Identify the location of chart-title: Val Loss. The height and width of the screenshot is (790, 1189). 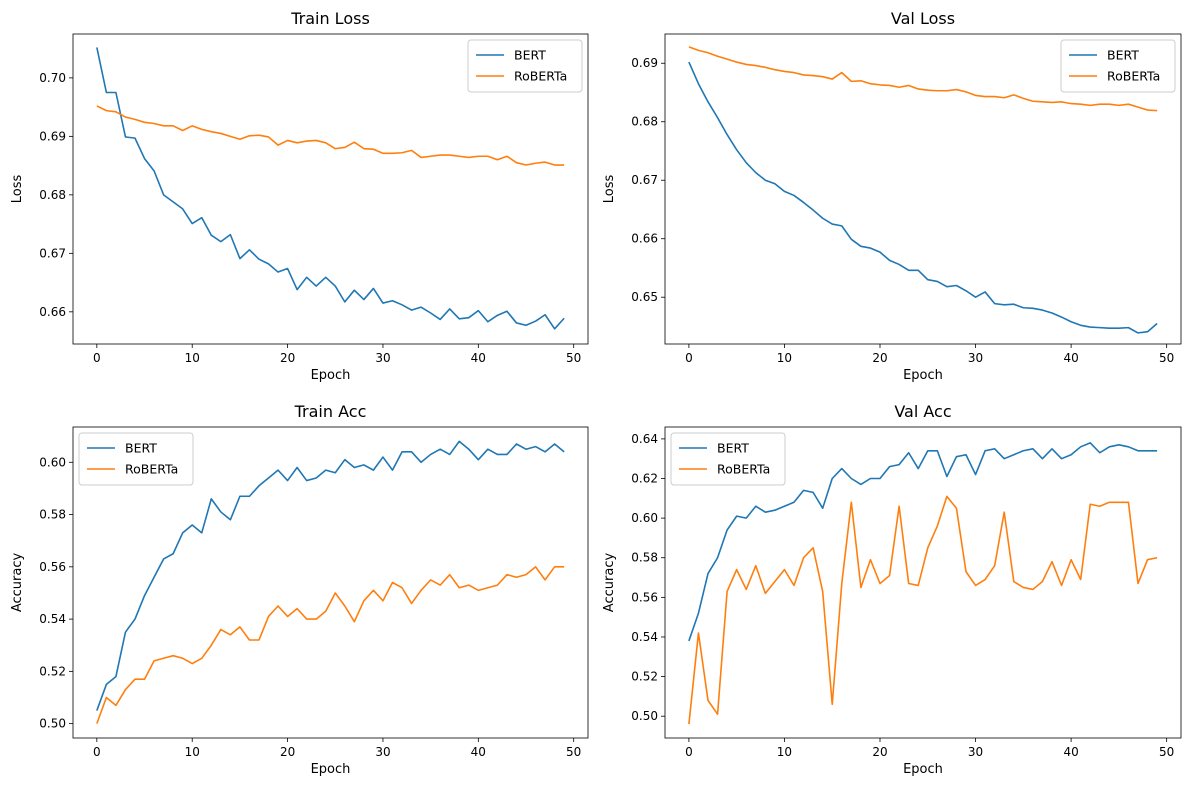
(923, 18).